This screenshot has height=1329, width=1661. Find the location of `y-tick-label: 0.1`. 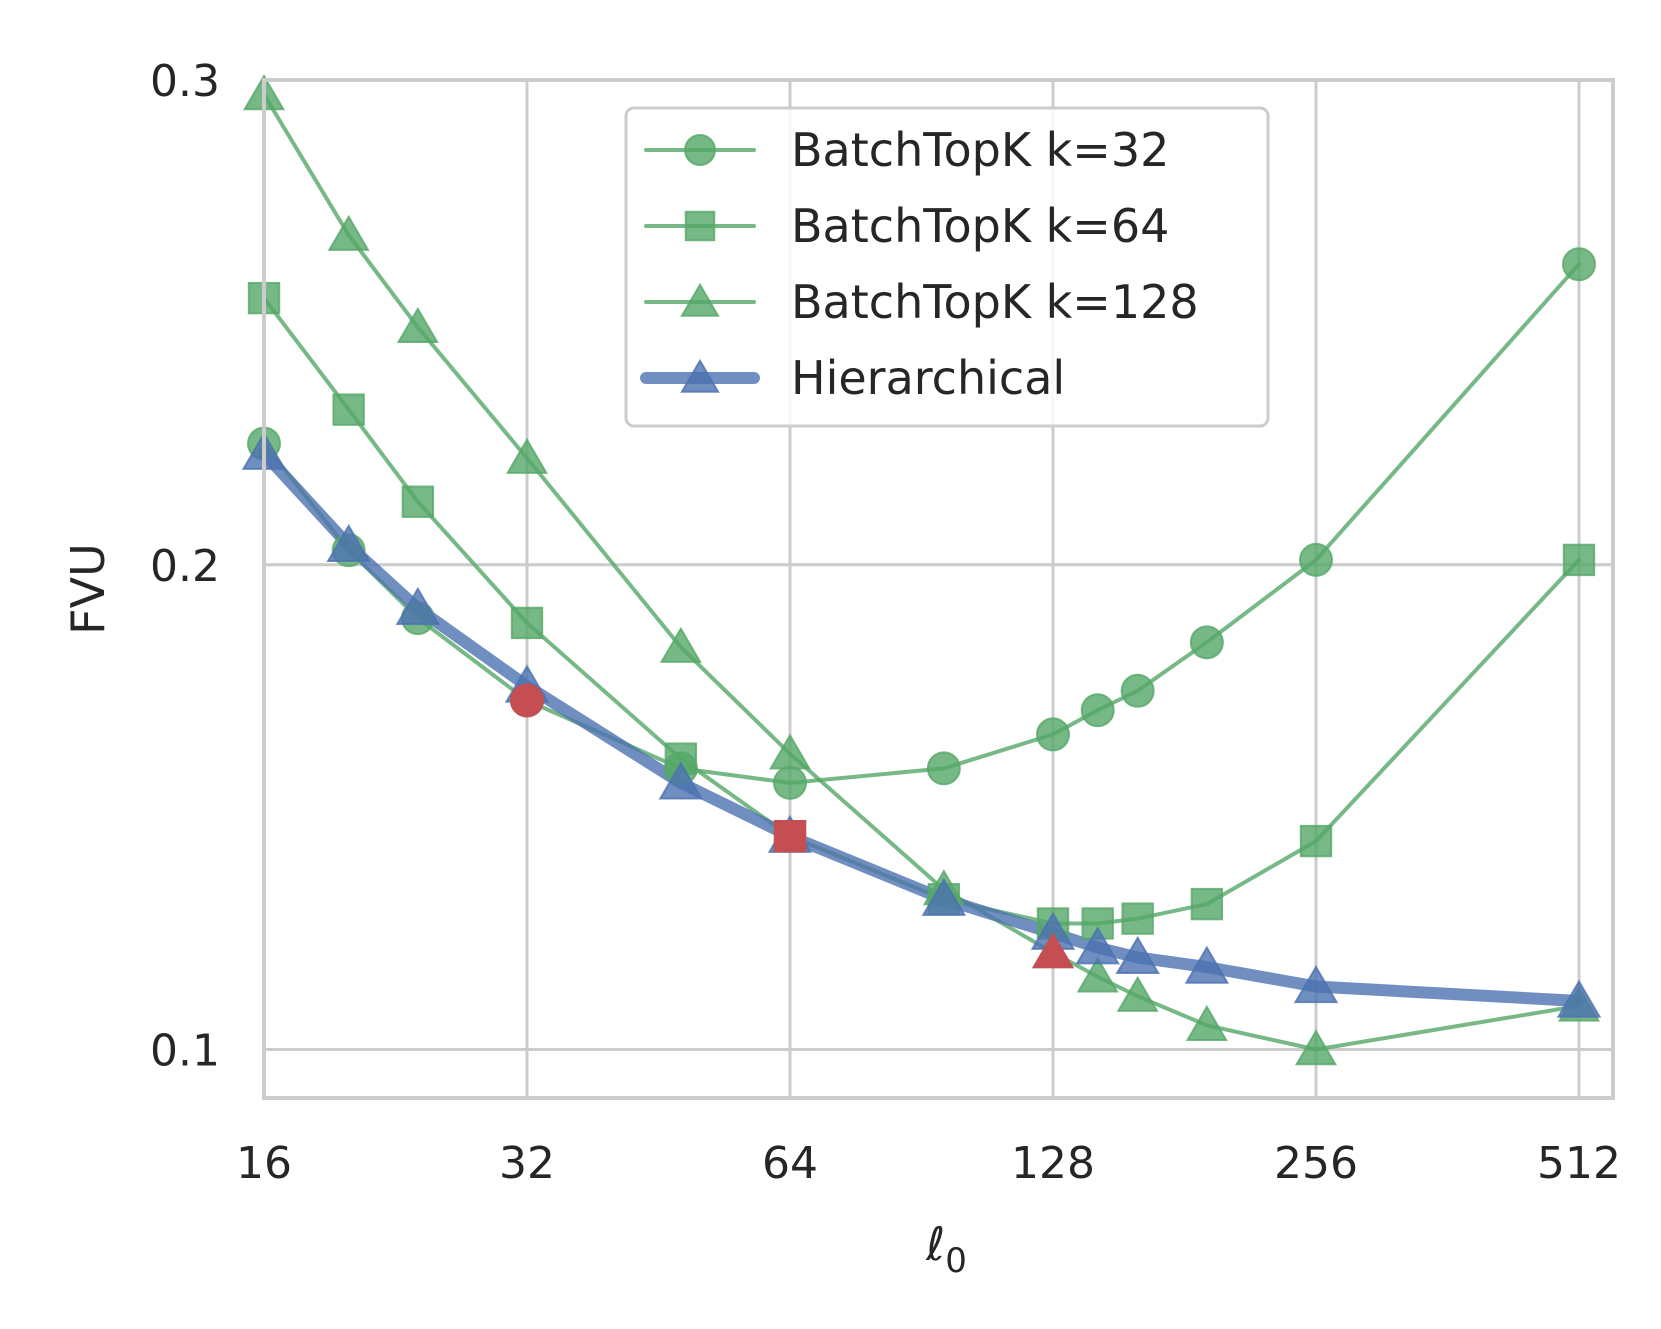

y-tick-label: 0.1 is located at coordinates (185, 1051).